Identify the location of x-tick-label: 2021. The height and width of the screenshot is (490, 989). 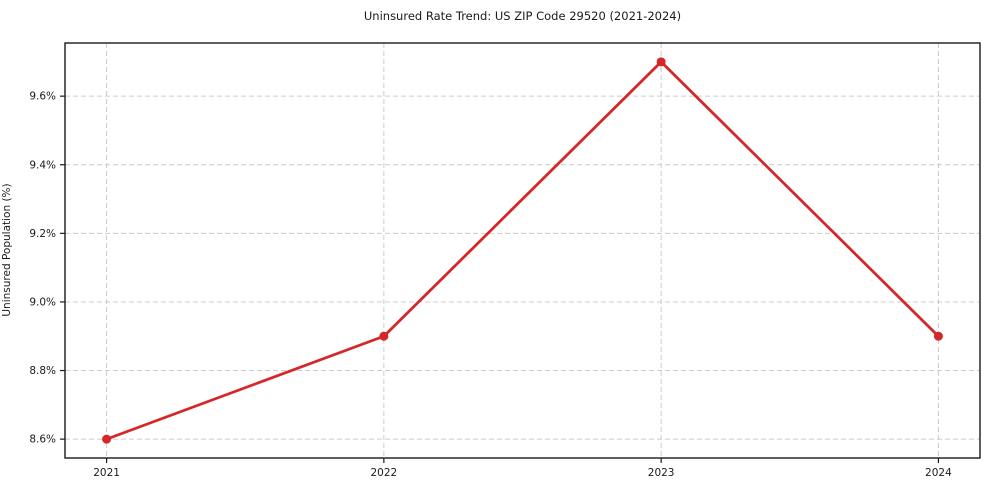
(106, 473).